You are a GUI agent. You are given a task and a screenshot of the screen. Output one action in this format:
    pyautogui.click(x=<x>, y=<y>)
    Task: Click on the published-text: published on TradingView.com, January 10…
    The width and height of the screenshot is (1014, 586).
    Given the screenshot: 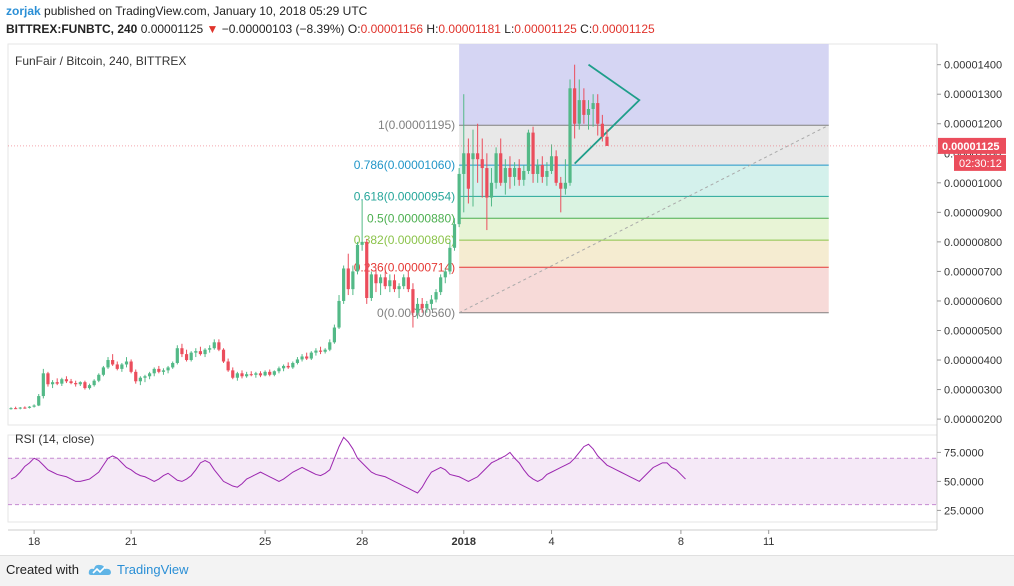 What is the action you would take?
    pyautogui.click(x=206, y=11)
    